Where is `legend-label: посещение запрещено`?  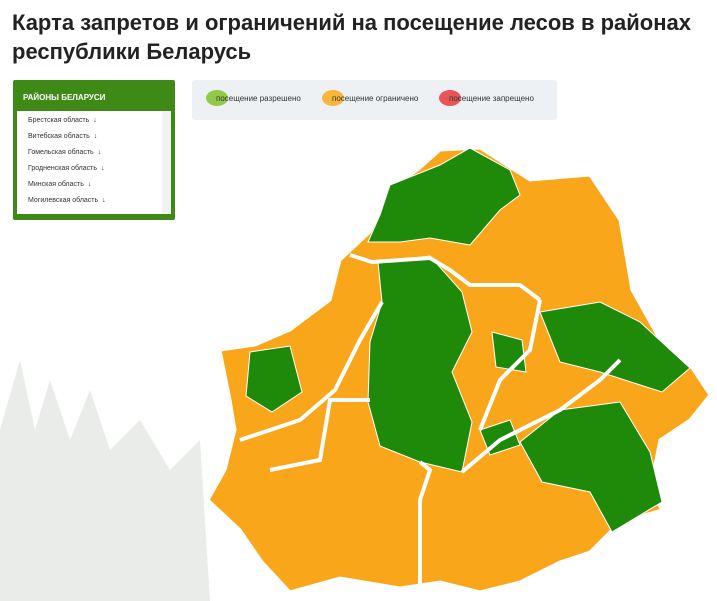
legend-label: посещение запрещено is located at coordinates (491, 98).